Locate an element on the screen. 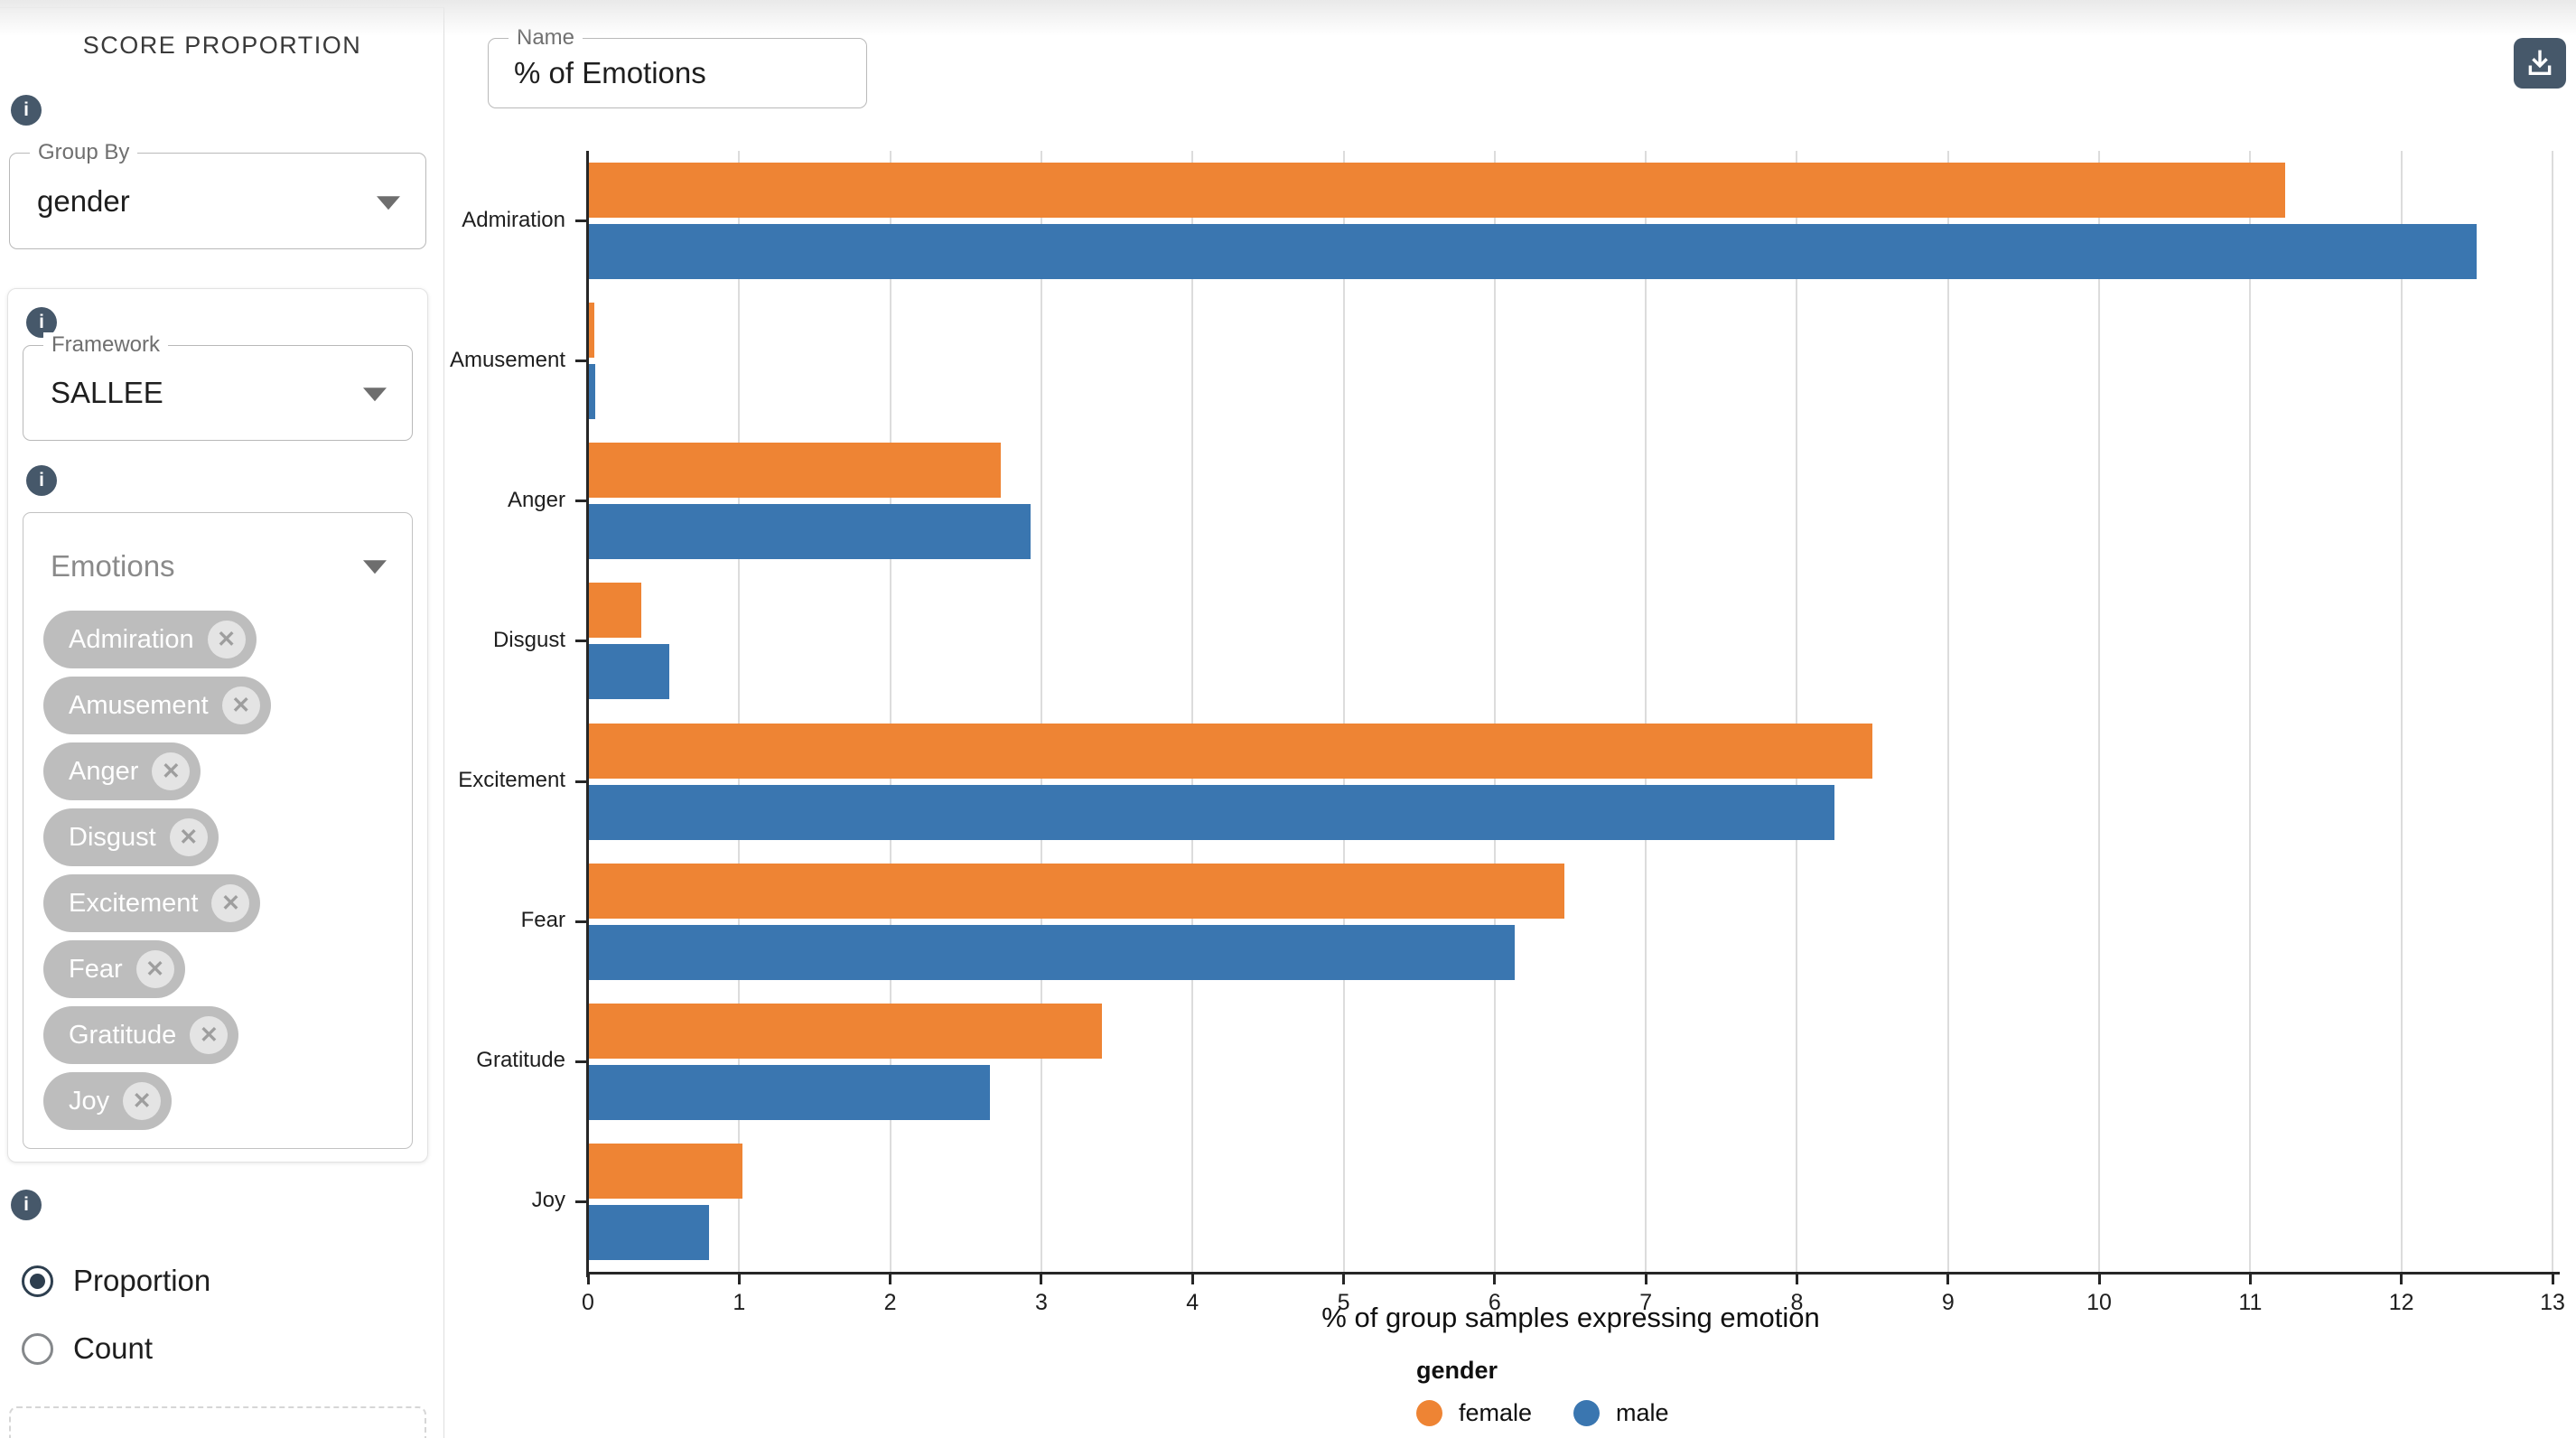 Image resolution: width=2576 pixels, height=1438 pixels. group-by-value: gender is located at coordinates (84, 200).